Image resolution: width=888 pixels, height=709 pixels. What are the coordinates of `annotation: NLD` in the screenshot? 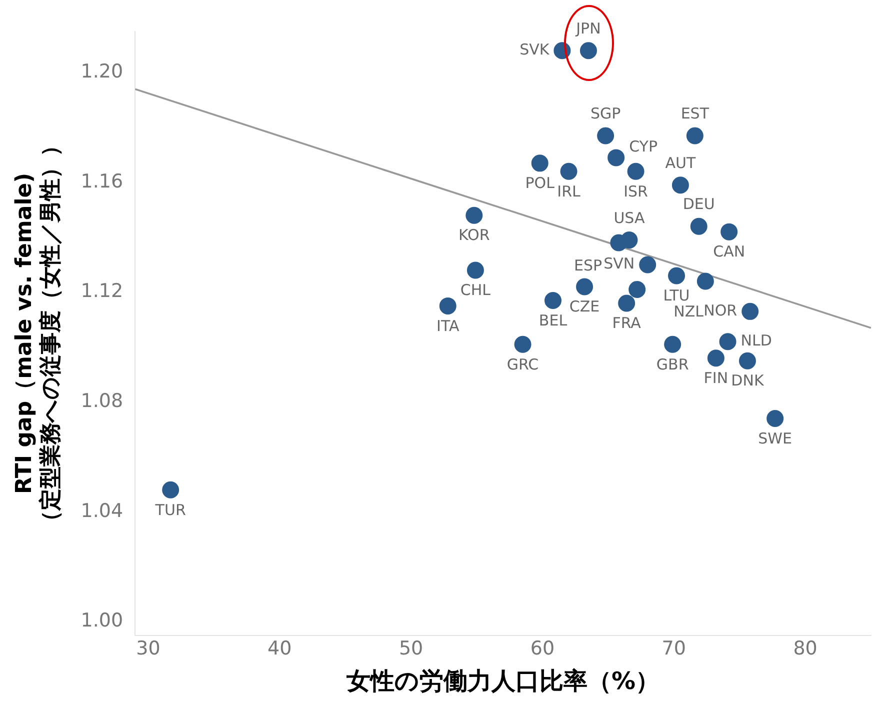 It's located at (756, 341).